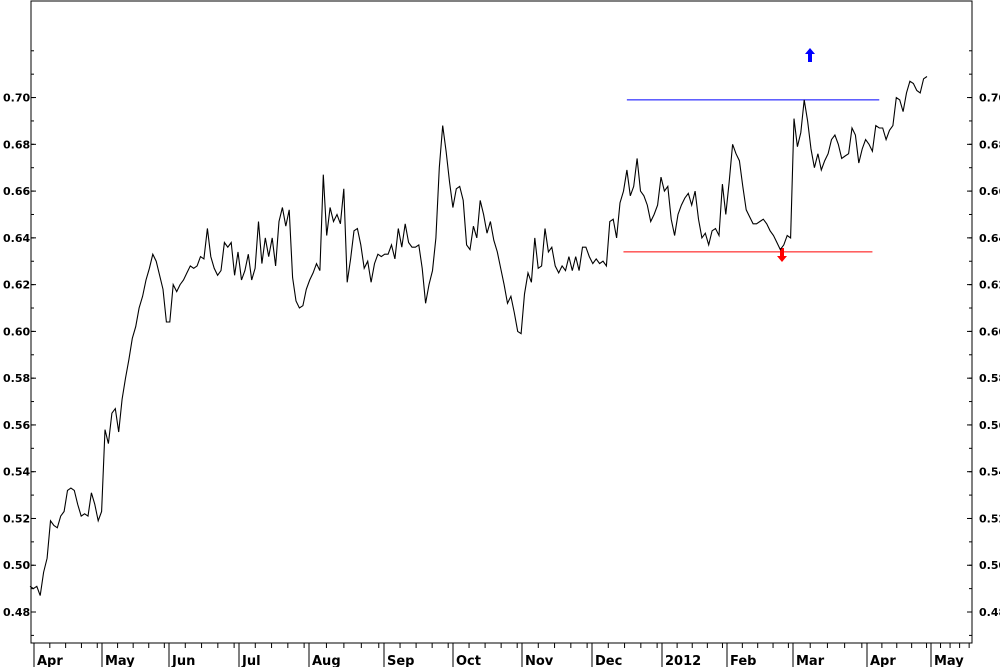  I want to click on y-tick-label-left: 0.58, so click(16, 378).